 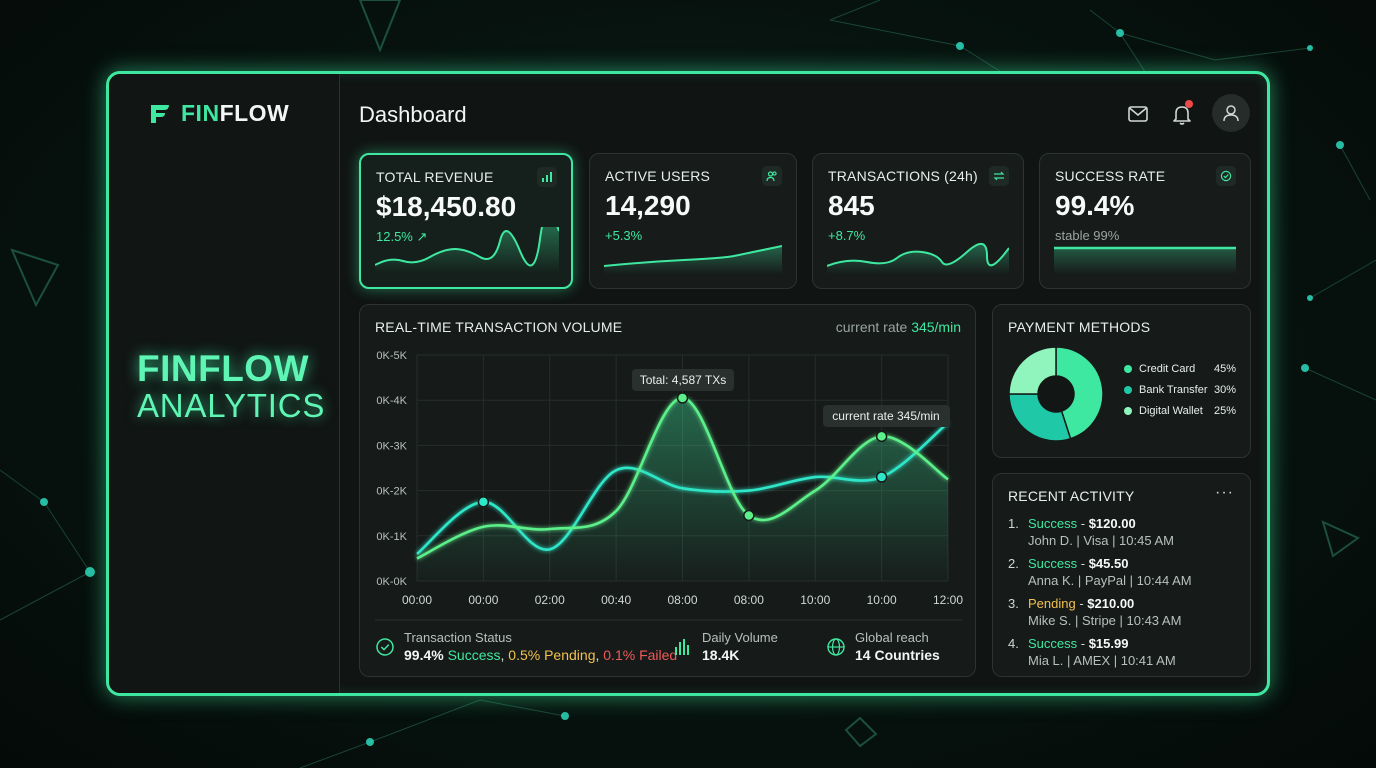 I want to click on sidebar: FINFLOW FINFLOW ANALYTICS, so click(x=224, y=383).